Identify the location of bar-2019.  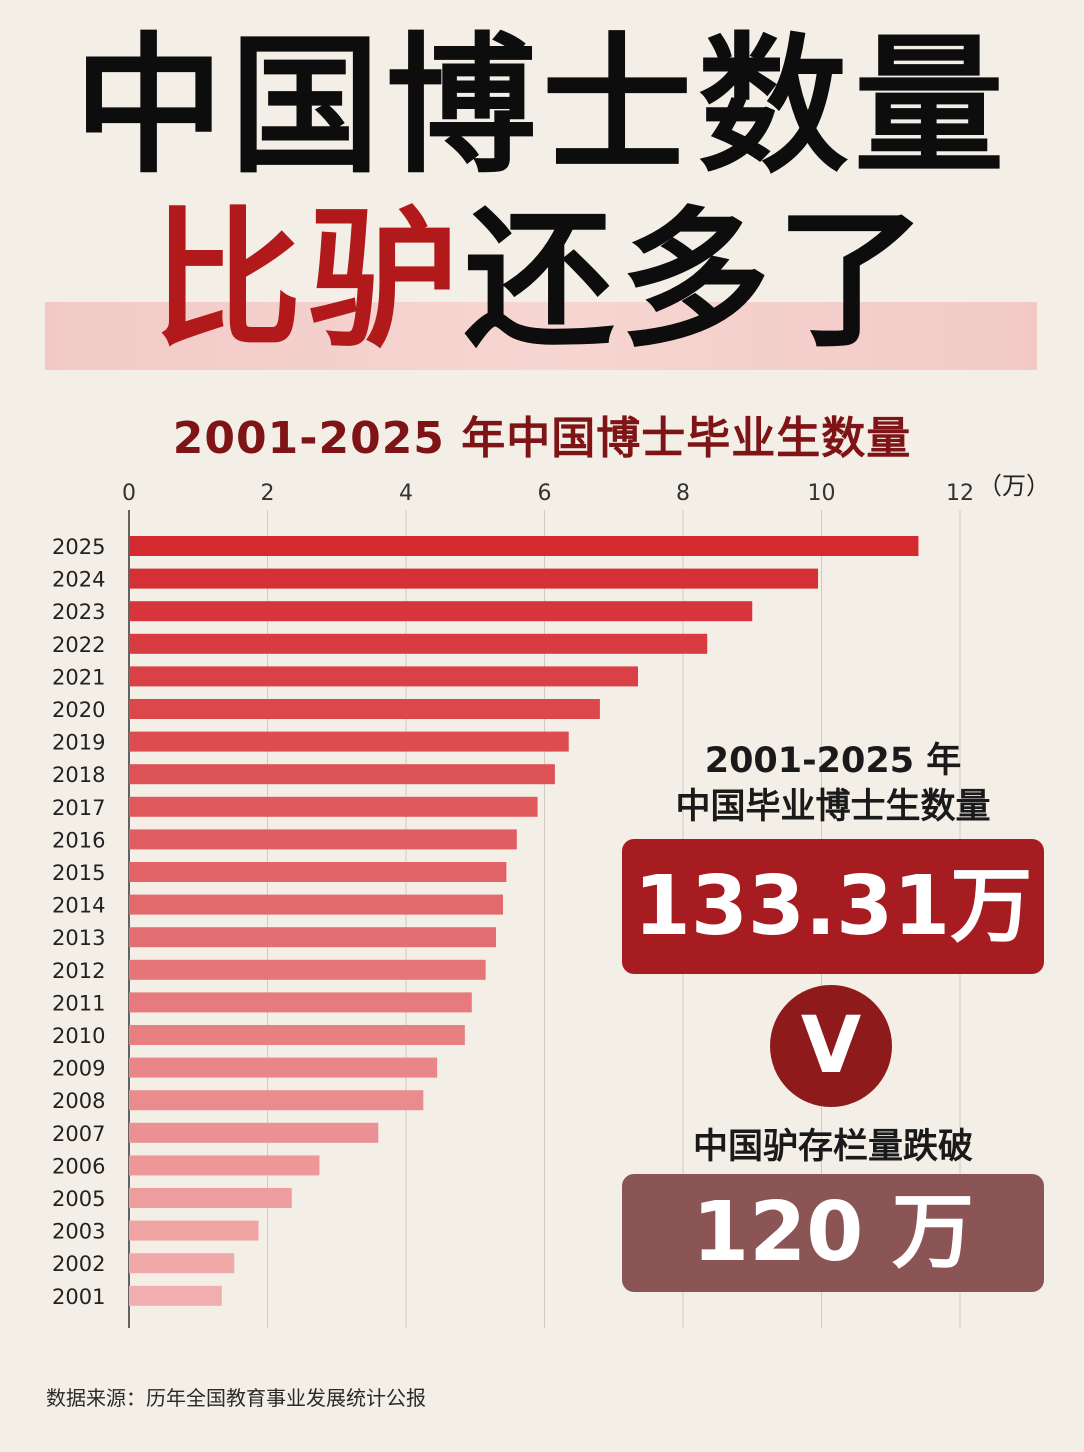
(349, 741).